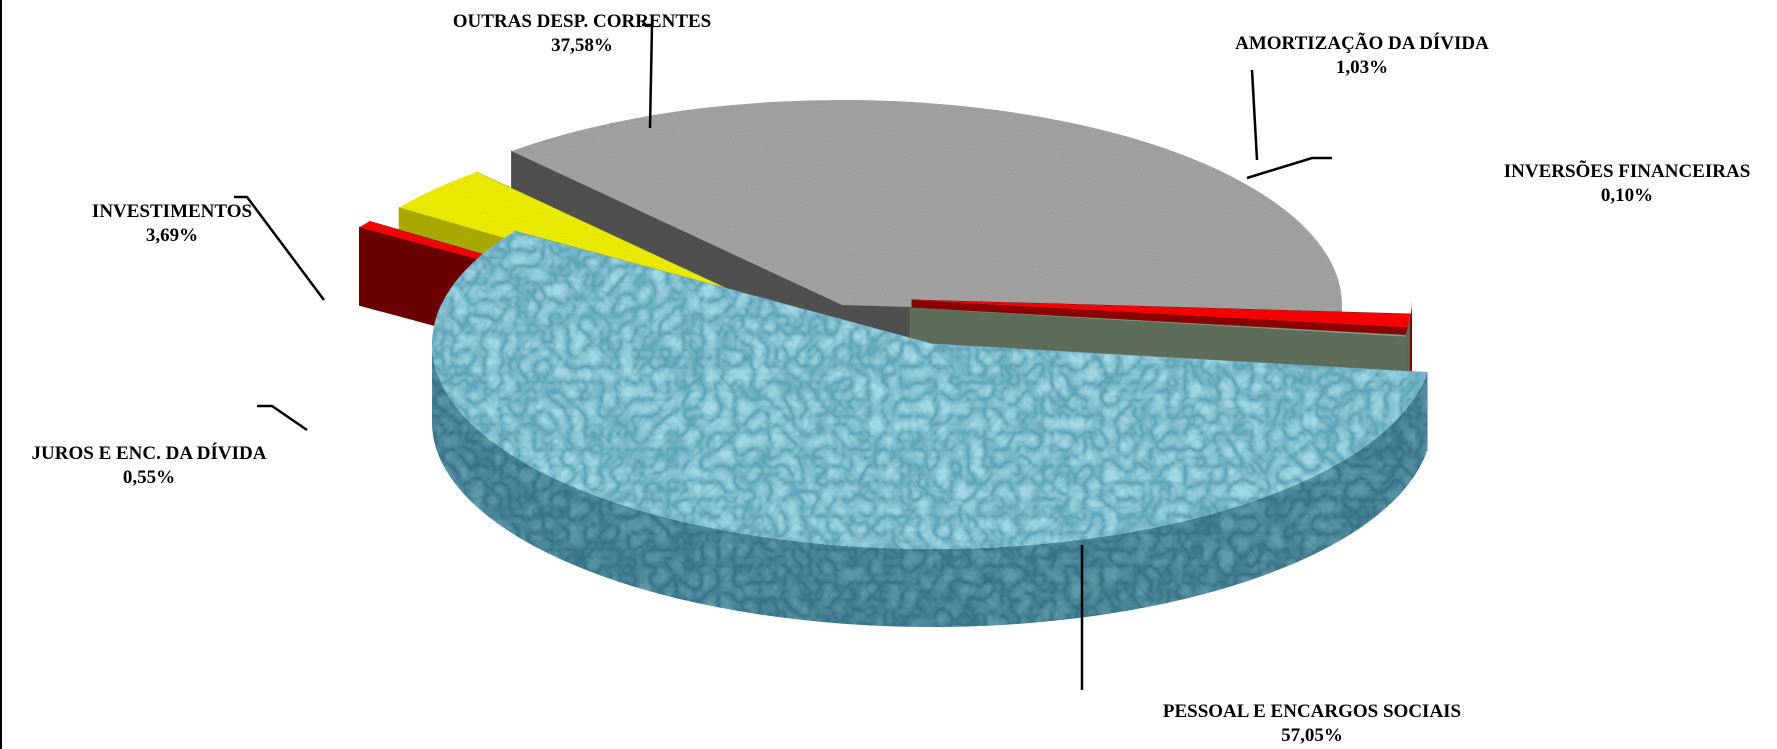 The height and width of the screenshot is (749, 1777). Describe the element at coordinates (582, 45) in the screenshot. I see `slice-value-text: 37,58%` at that location.